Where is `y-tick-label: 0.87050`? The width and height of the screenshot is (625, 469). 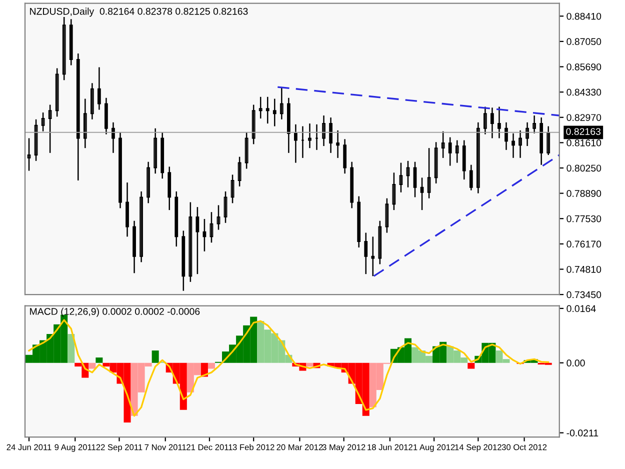 y-tick-label: 0.87050 is located at coordinates (584, 42).